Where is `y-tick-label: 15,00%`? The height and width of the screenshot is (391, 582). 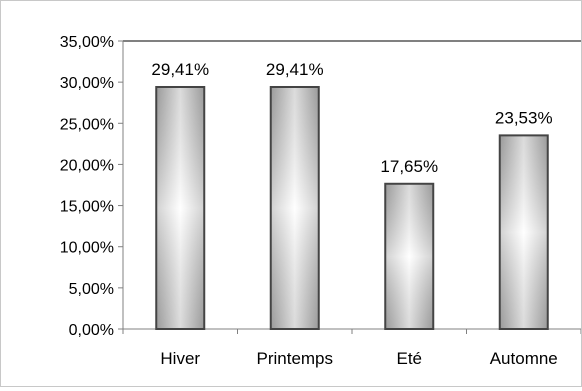
y-tick-label: 15,00% is located at coordinates (87, 207).